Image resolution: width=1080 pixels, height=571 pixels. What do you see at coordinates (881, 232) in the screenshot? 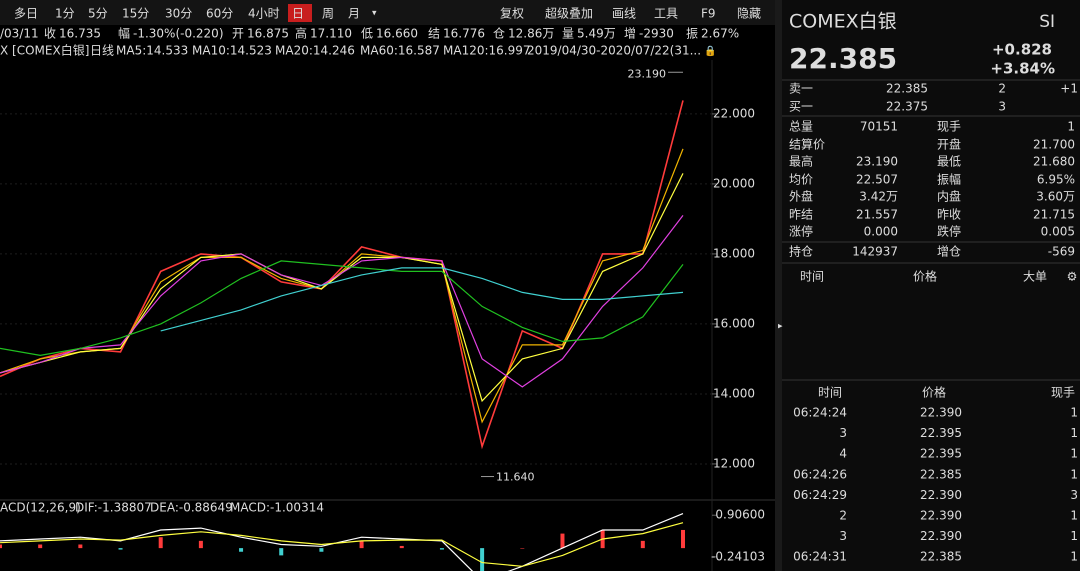
I see `stat-value: 0.000` at bounding box center [881, 232].